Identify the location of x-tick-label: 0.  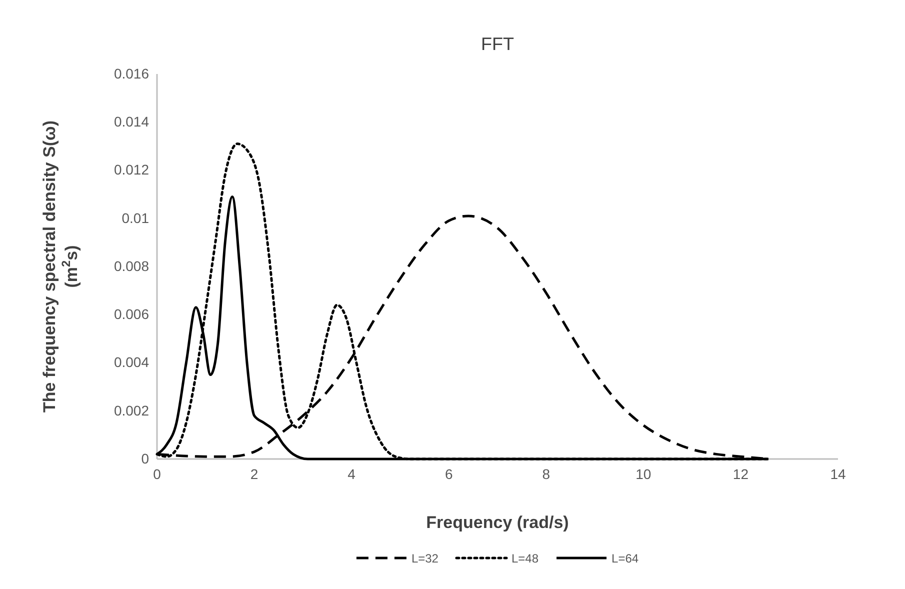
(157, 474).